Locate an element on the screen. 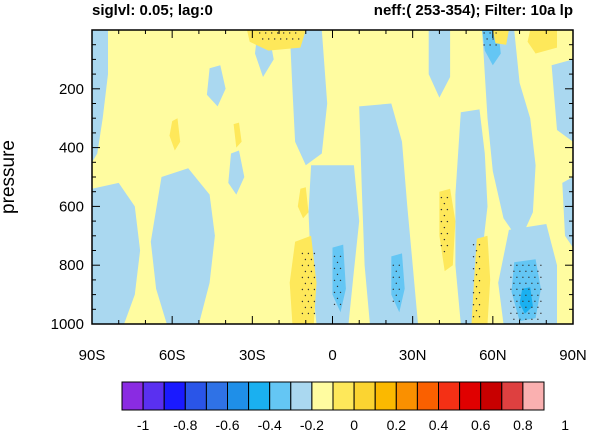 The height and width of the screenshot is (431, 589). x-tick-label-1: 60S is located at coordinates (172, 355).